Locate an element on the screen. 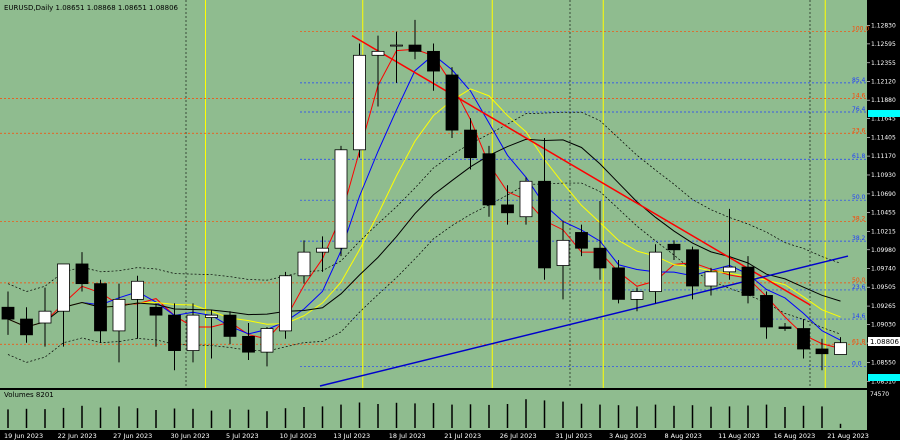  y-tick-label: 1.09505 is located at coordinates (883, 287).